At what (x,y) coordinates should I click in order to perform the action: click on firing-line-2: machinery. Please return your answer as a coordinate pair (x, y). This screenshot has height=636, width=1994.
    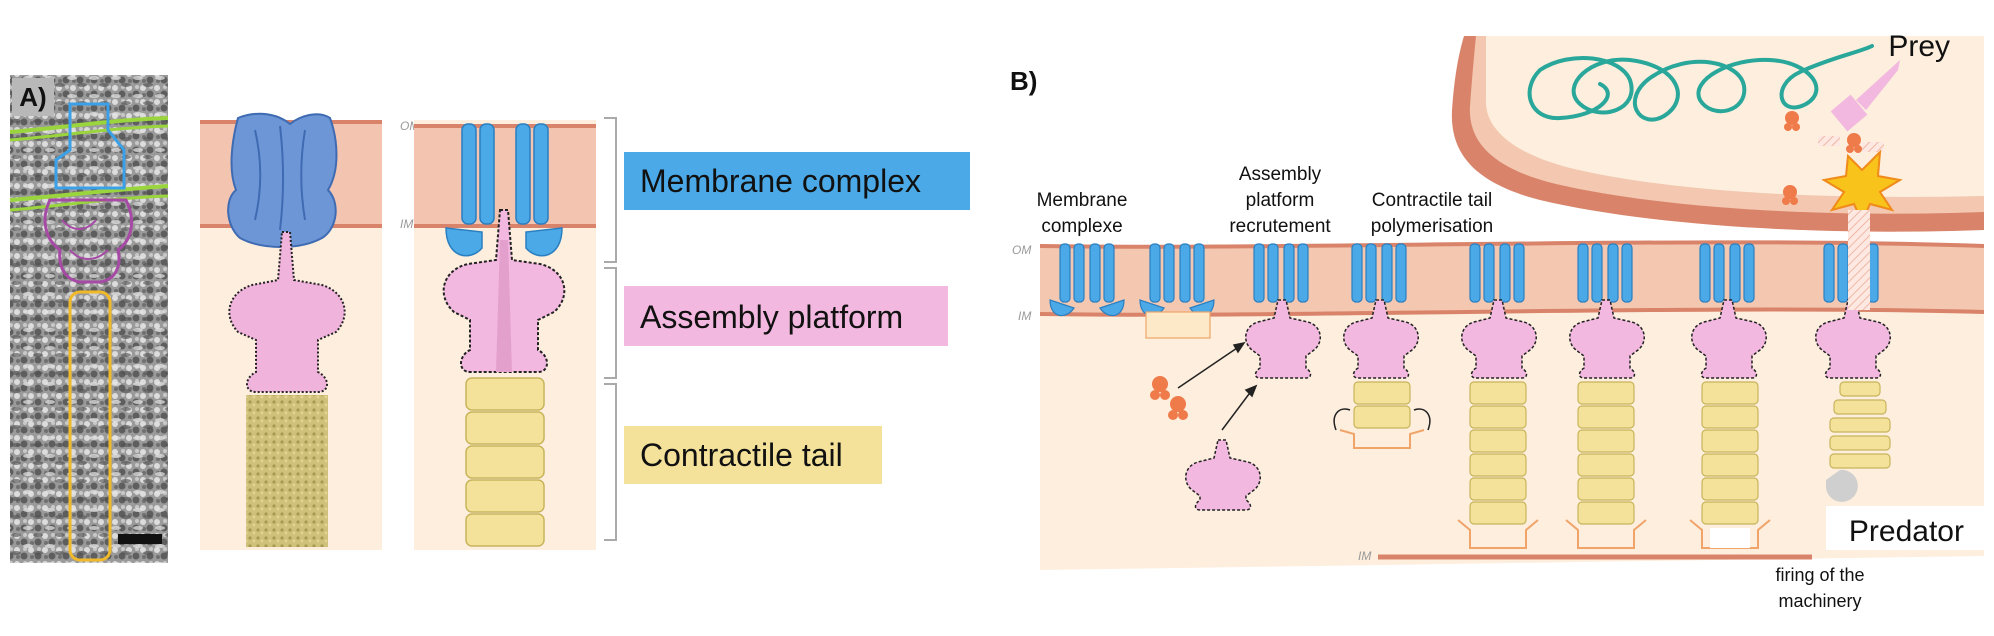
    Looking at the image, I should click on (1819, 601).